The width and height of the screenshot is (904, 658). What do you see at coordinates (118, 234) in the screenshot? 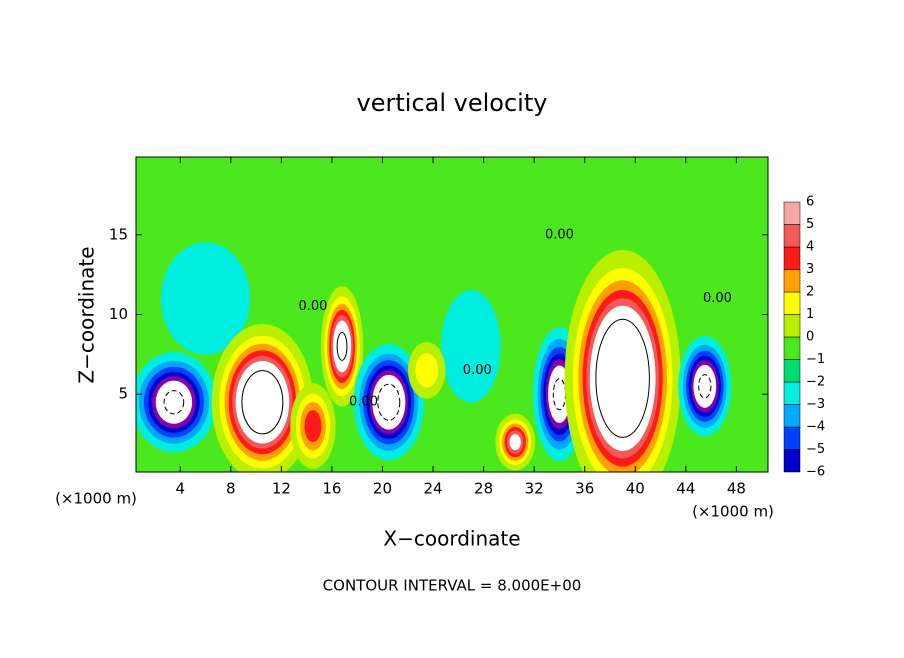
I see `y-tick-label: 15` at bounding box center [118, 234].